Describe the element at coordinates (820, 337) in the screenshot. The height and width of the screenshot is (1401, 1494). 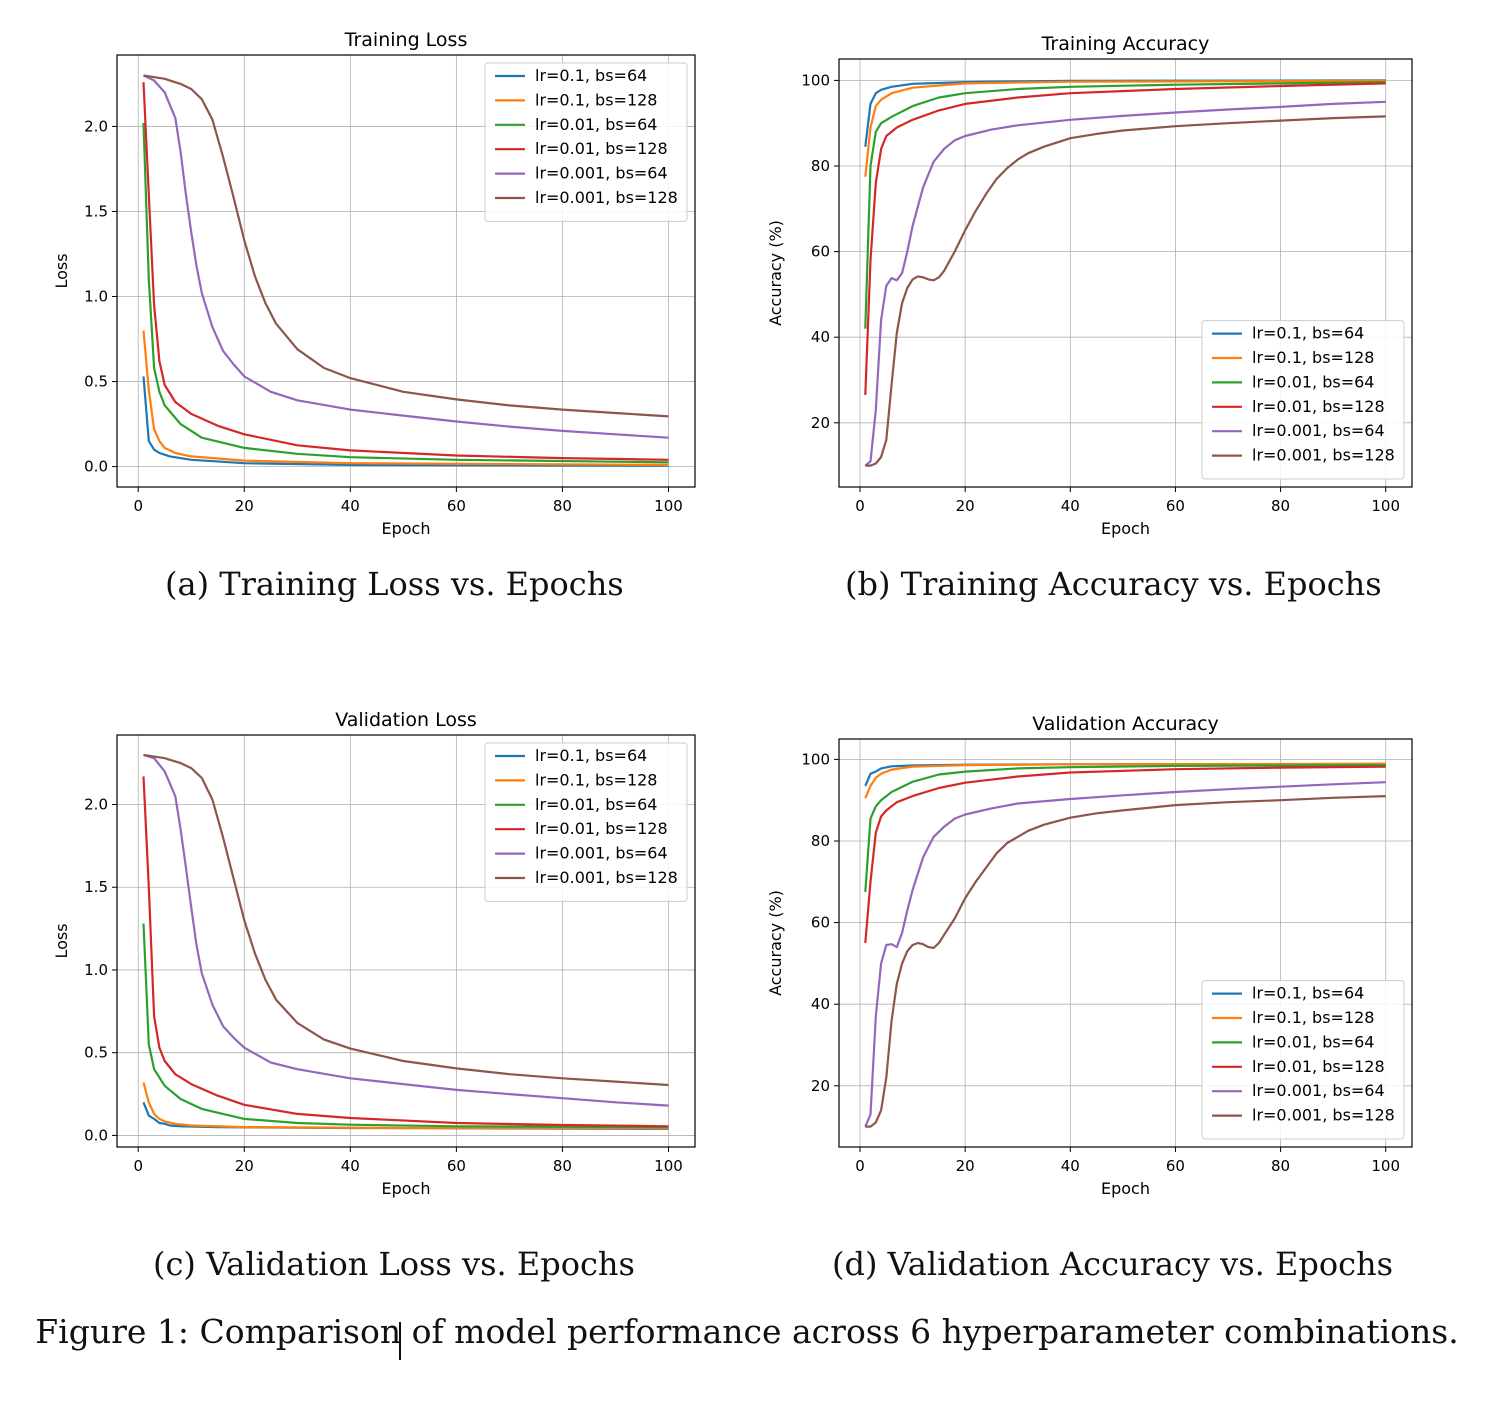
I see `y-tick-label: 40` at that location.